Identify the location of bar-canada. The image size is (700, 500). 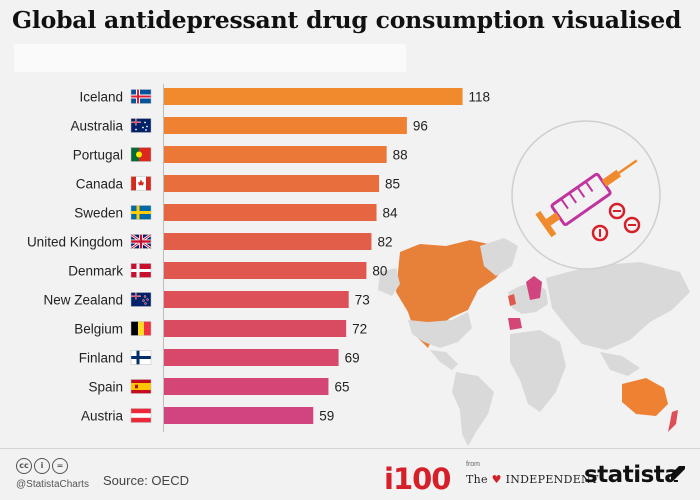
(272, 183).